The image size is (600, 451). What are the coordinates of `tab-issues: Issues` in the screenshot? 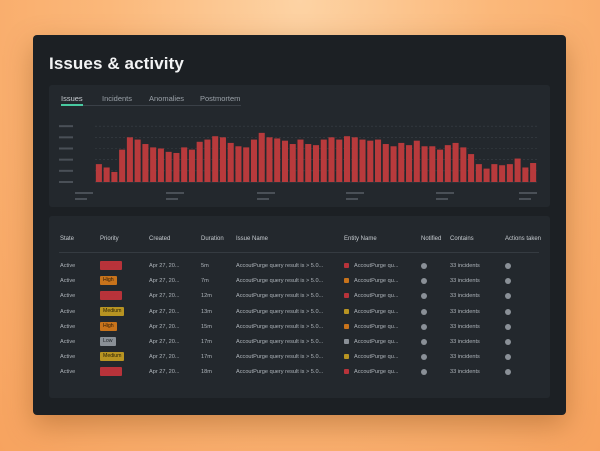 It's located at (72, 98).